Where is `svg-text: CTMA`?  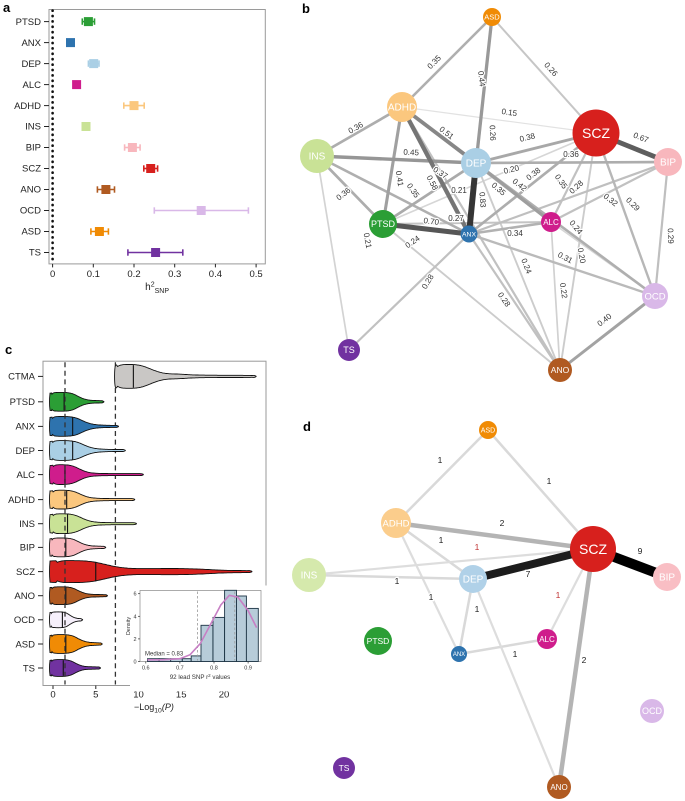
svg-text: CTMA is located at coordinates (22, 377).